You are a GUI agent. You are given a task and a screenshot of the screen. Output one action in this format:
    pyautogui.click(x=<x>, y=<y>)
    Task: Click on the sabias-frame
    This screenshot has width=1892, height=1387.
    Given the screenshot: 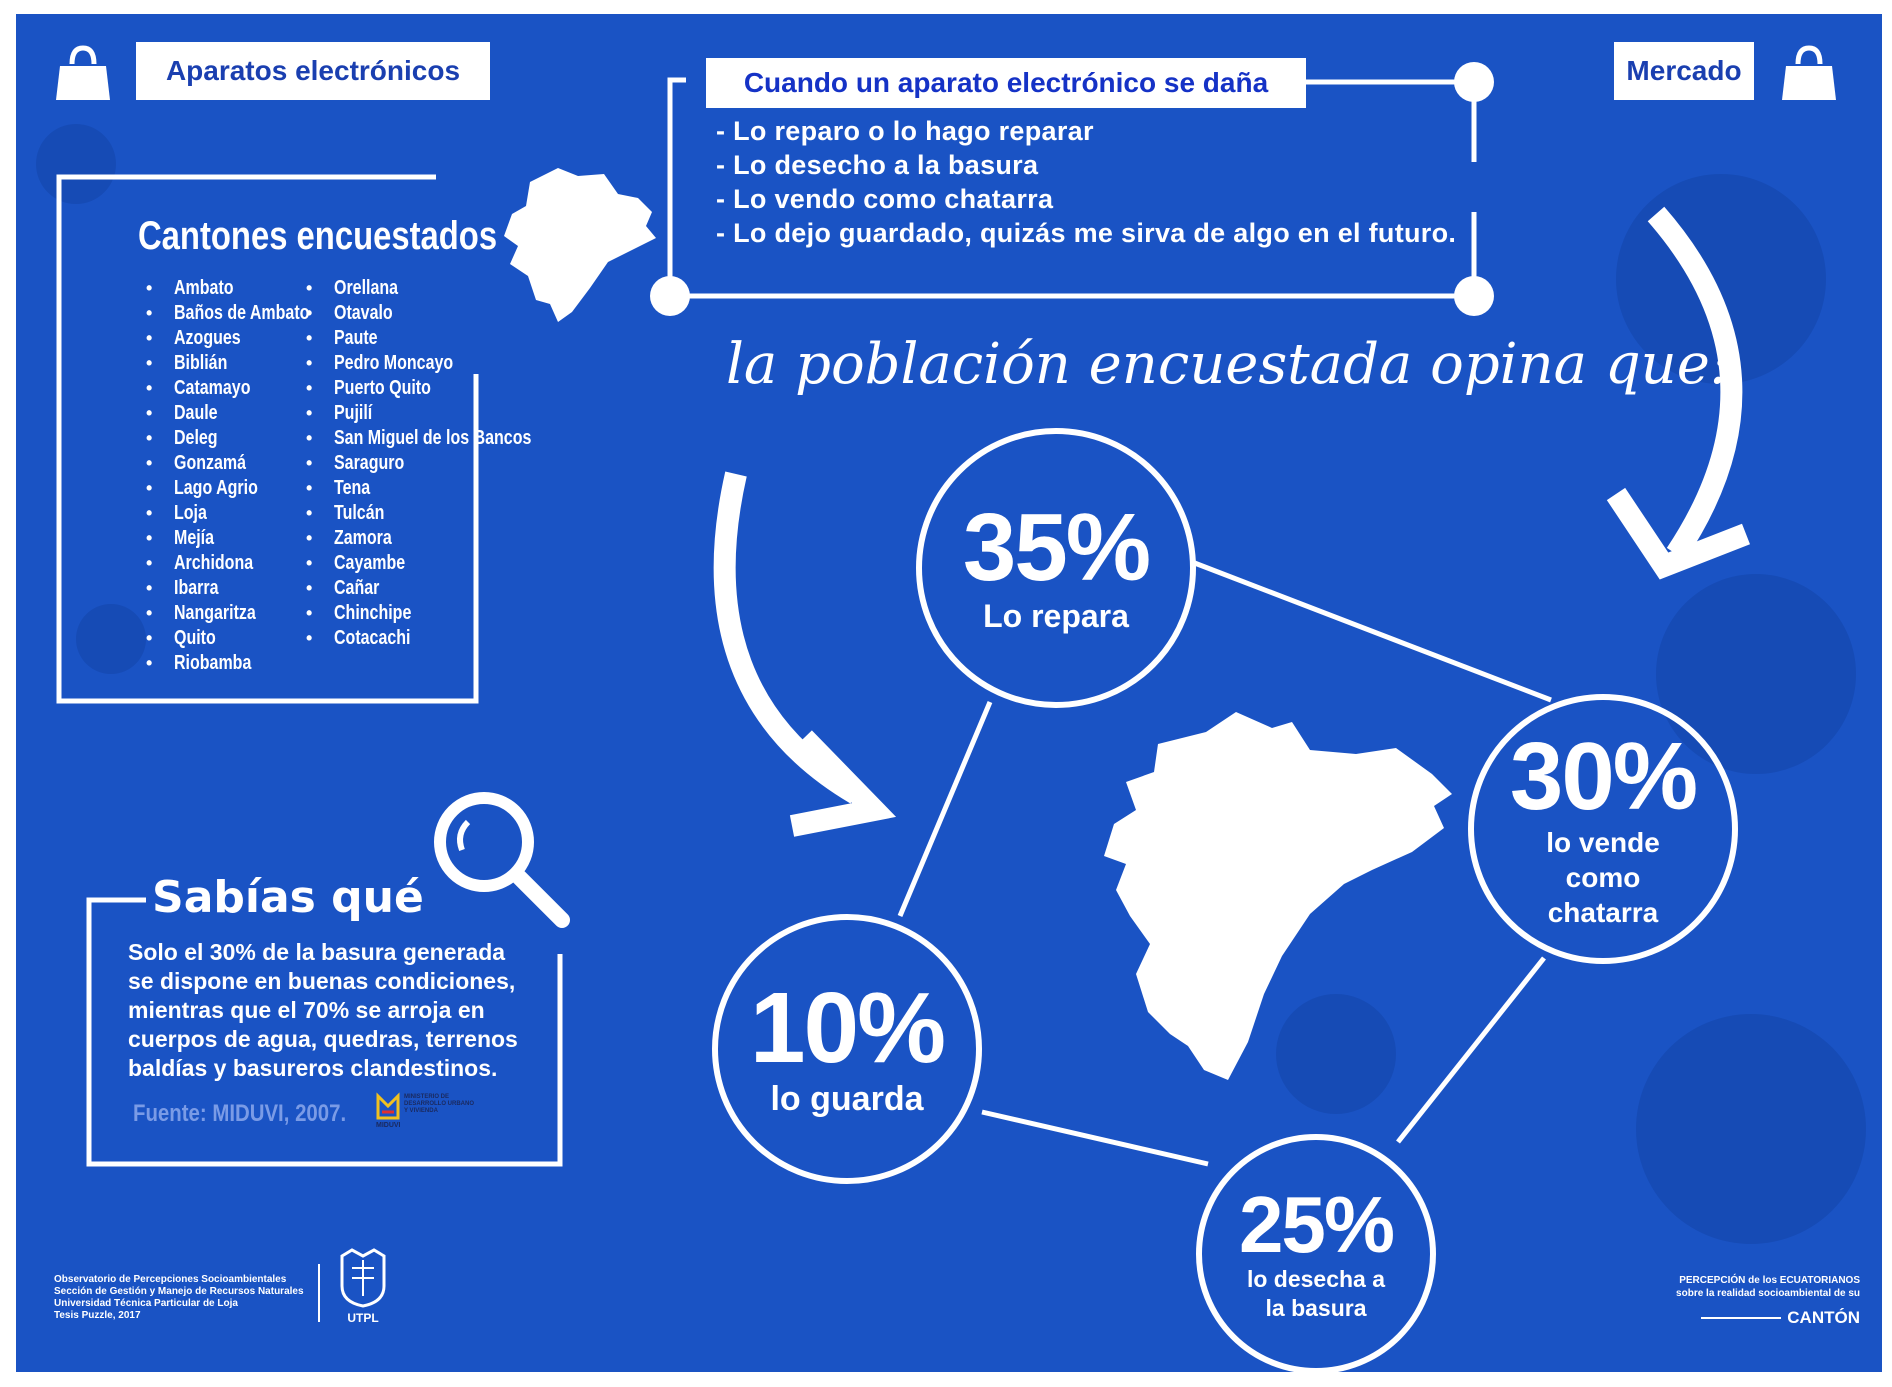 What is the action you would take?
    pyautogui.click(x=324, y=1032)
    